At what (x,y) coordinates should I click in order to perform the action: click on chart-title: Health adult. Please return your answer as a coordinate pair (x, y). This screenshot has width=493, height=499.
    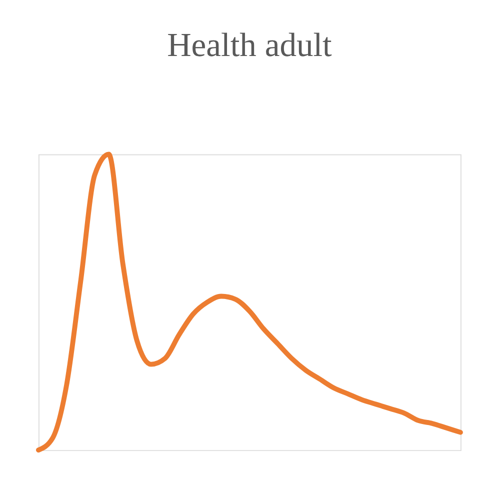
    Looking at the image, I should click on (250, 45).